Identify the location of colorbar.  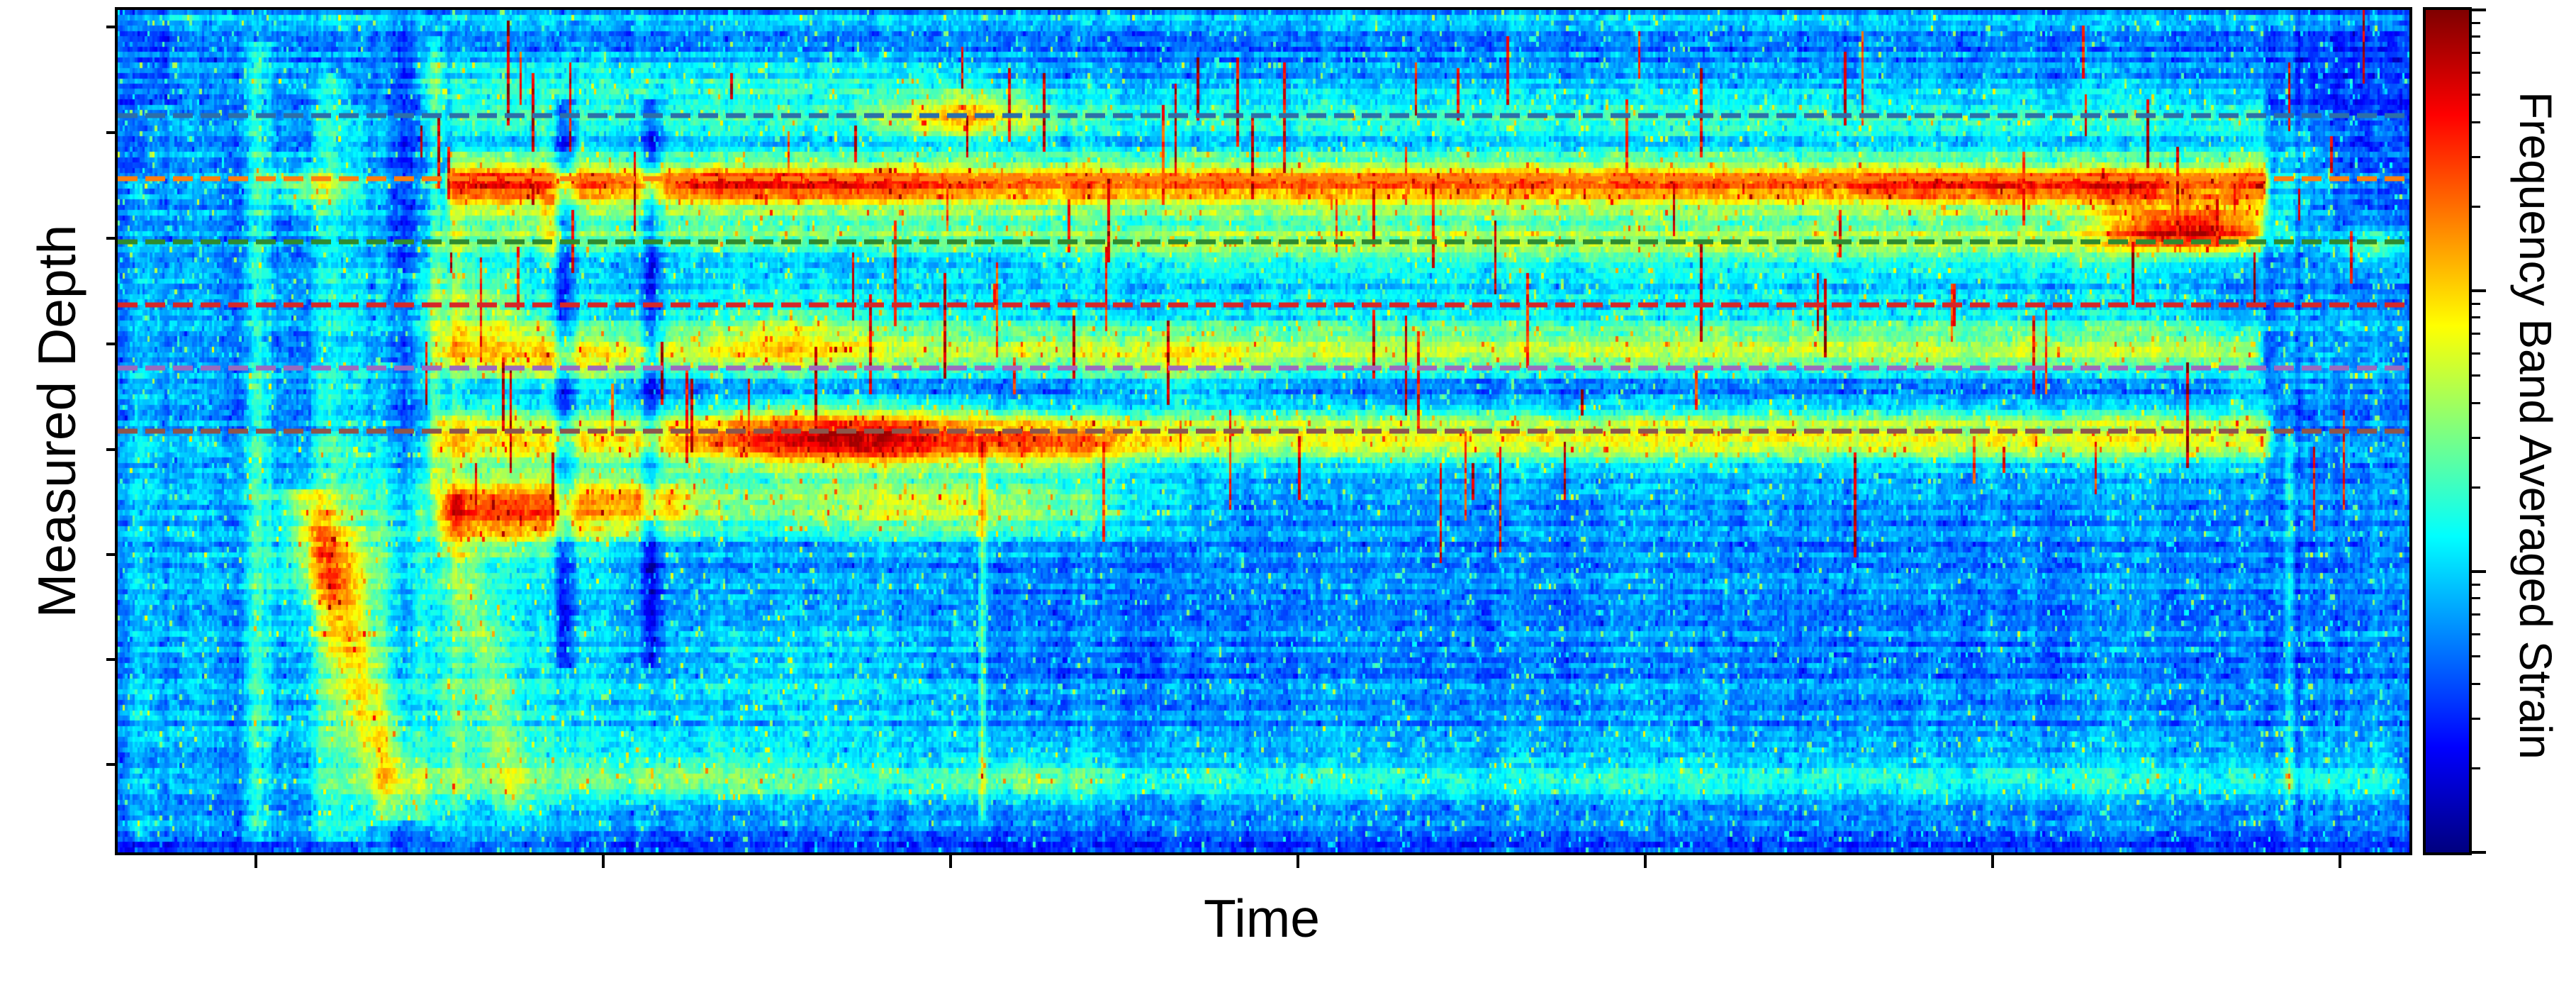
(2448, 431).